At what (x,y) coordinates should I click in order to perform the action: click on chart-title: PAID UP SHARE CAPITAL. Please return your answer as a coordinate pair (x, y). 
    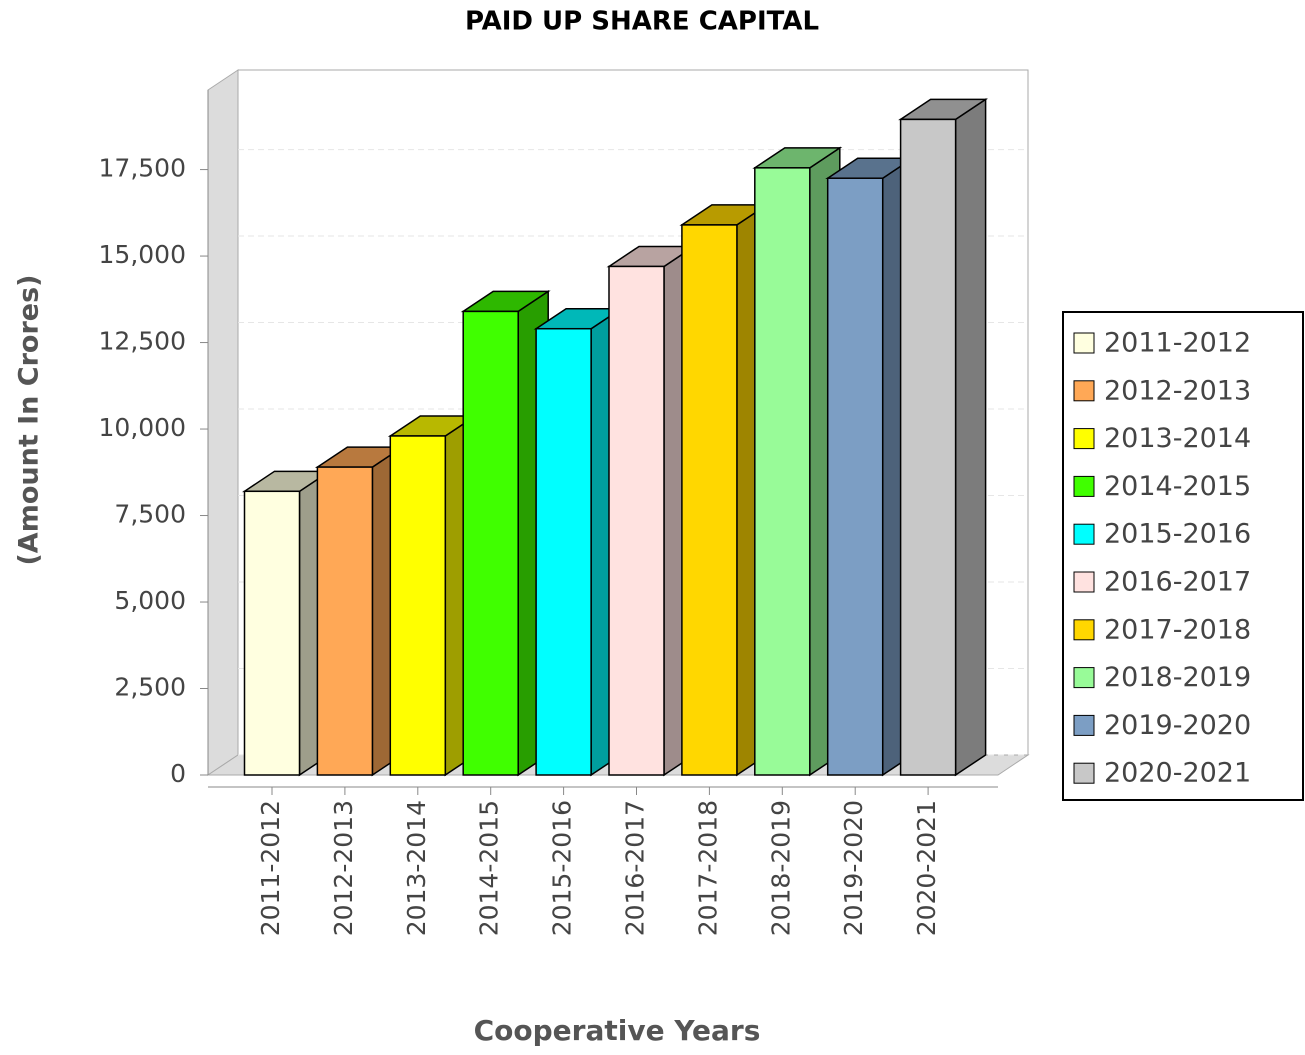
    Looking at the image, I should click on (642, 22).